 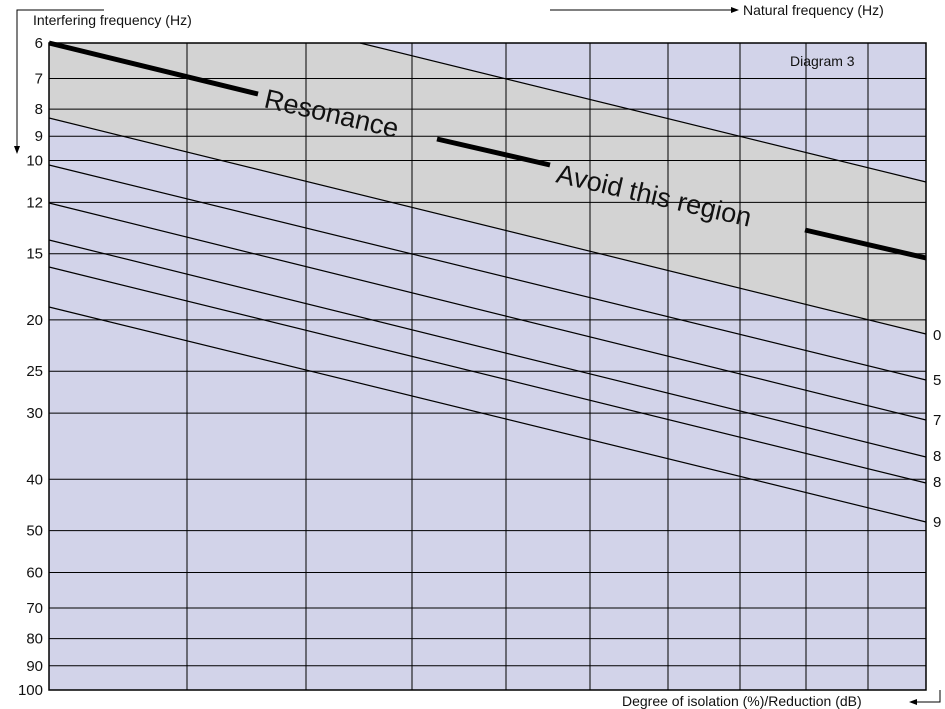 What do you see at coordinates (643, 112) in the screenshot?
I see `series-line` at bounding box center [643, 112].